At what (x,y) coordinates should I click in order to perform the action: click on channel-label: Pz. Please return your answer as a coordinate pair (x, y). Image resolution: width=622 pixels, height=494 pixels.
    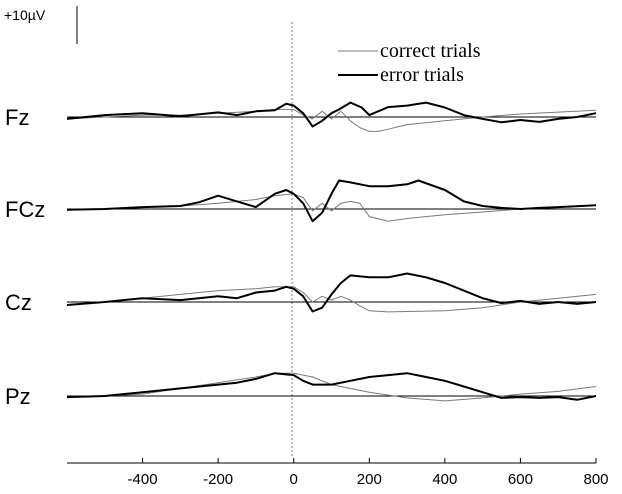
    Looking at the image, I should click on (18, 396).